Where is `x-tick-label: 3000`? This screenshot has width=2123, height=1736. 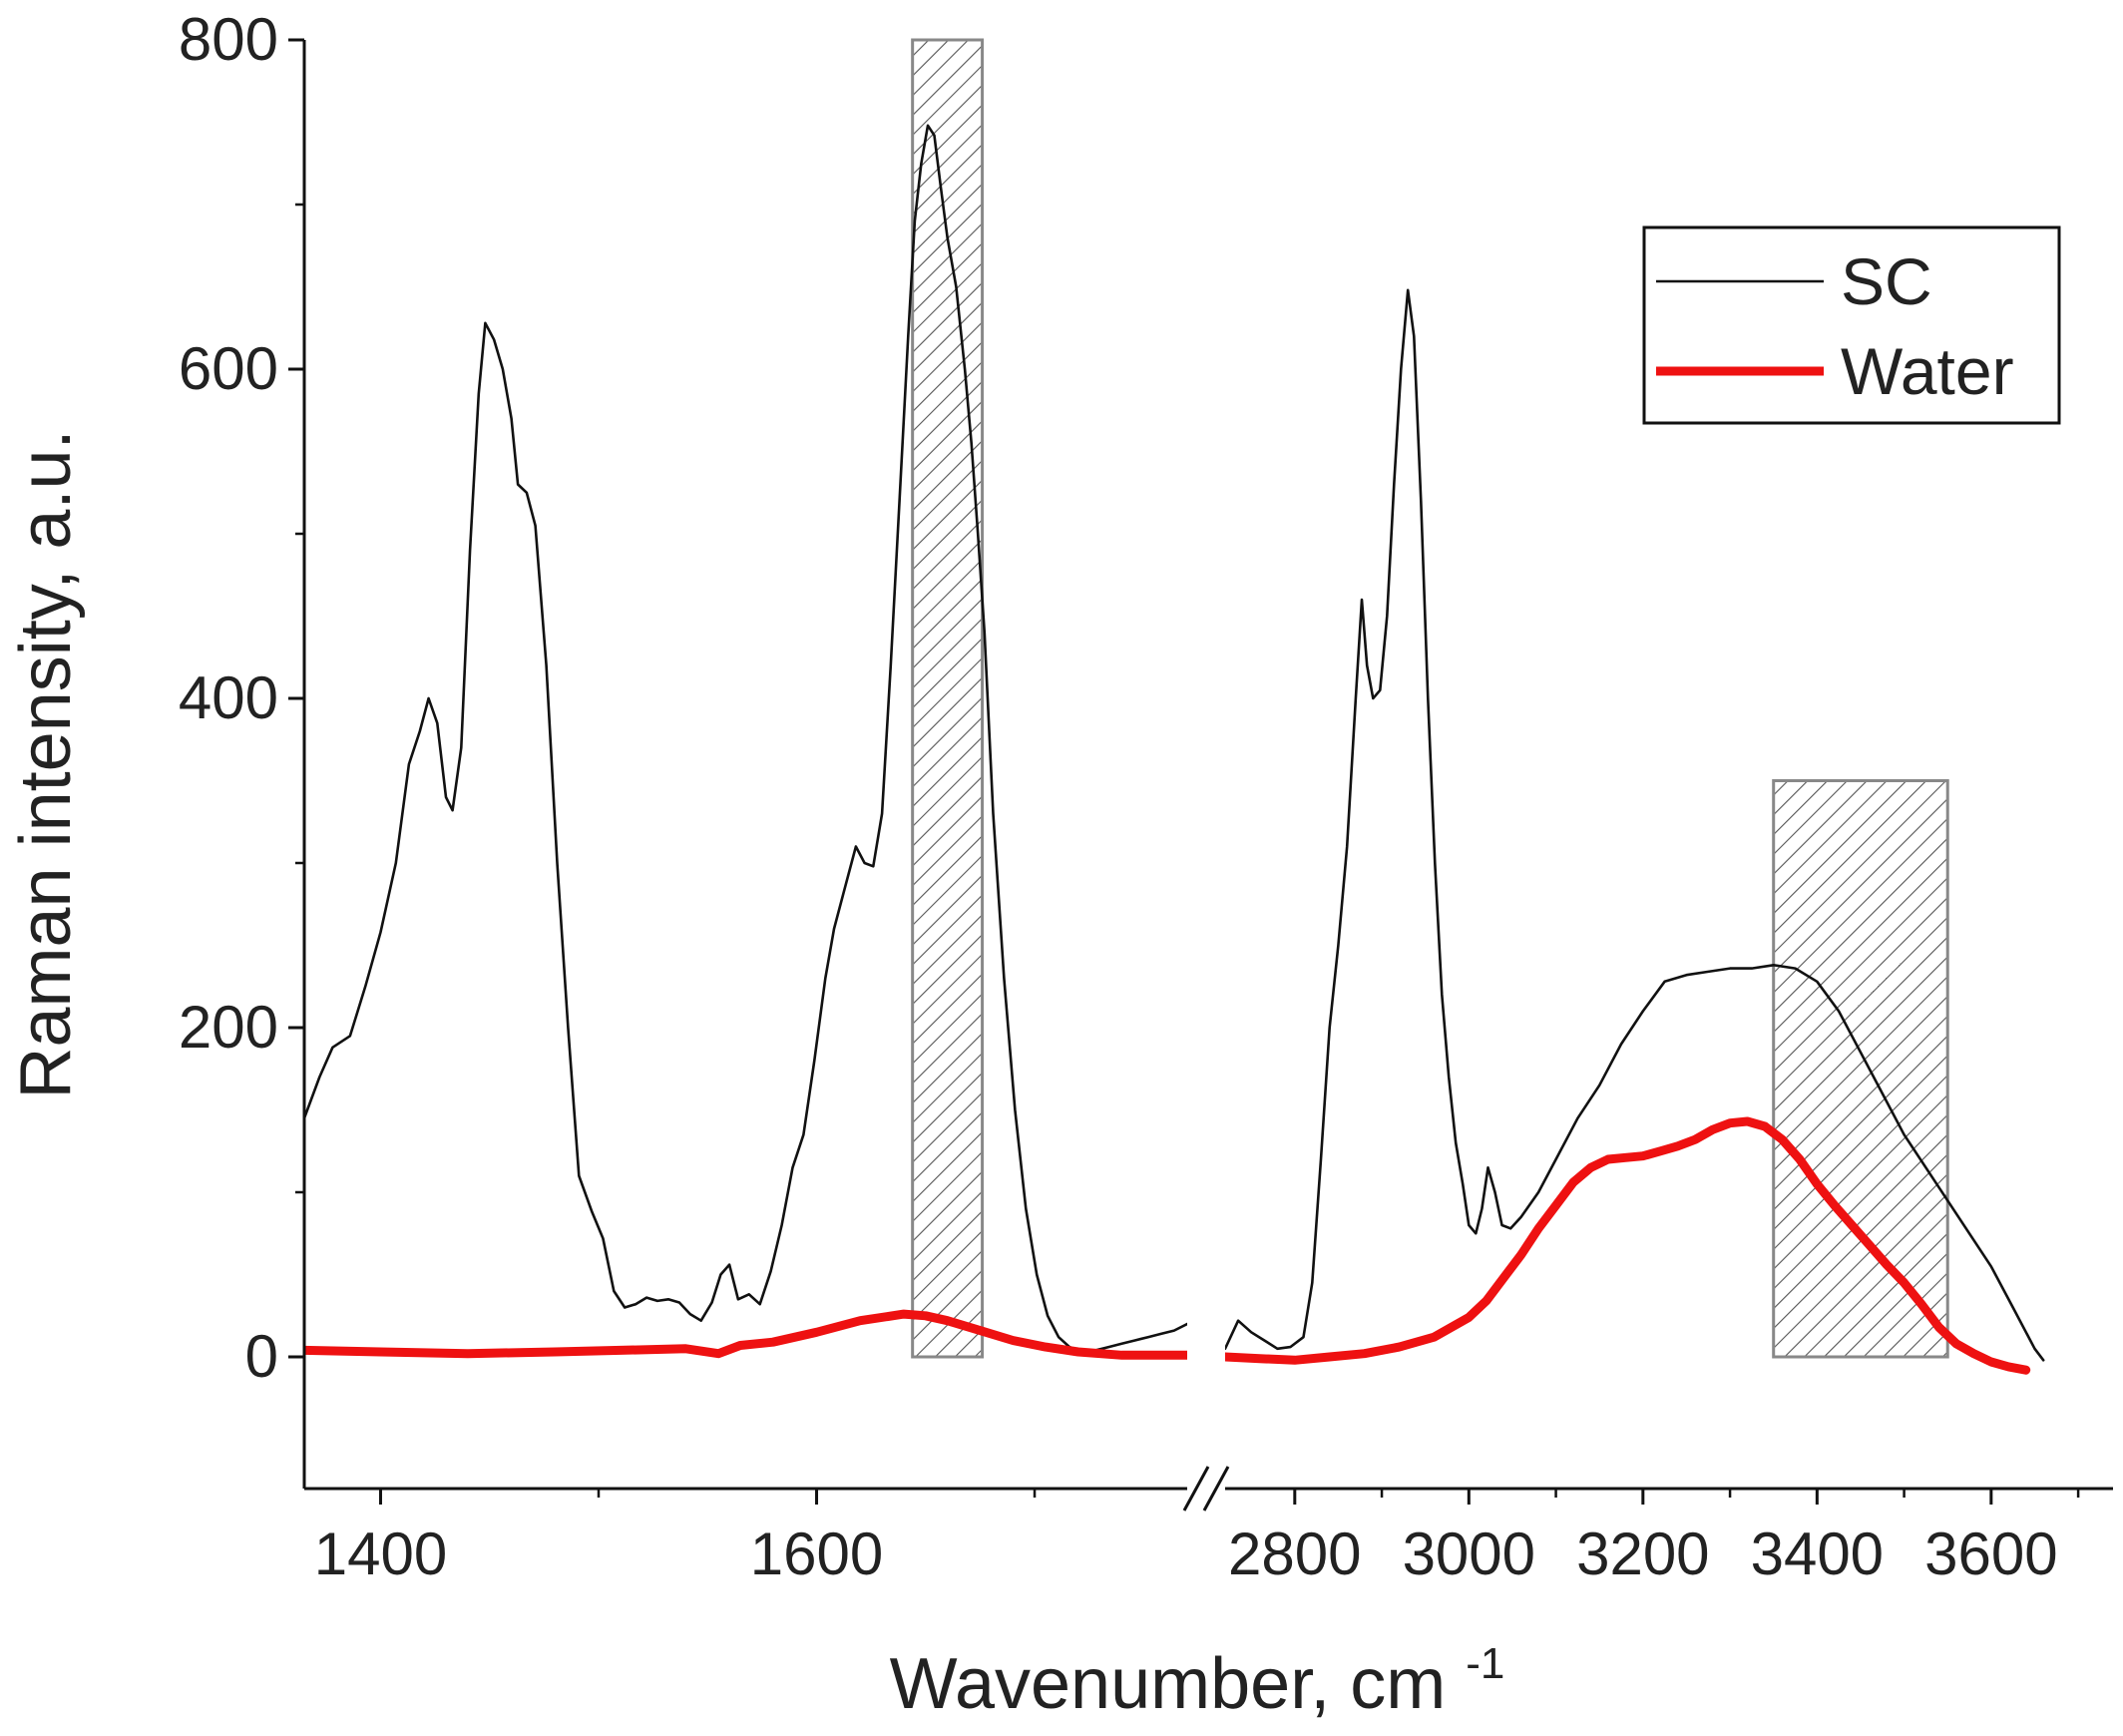 x-tick-label: 3000 is located at coordinates (1469, 1553).